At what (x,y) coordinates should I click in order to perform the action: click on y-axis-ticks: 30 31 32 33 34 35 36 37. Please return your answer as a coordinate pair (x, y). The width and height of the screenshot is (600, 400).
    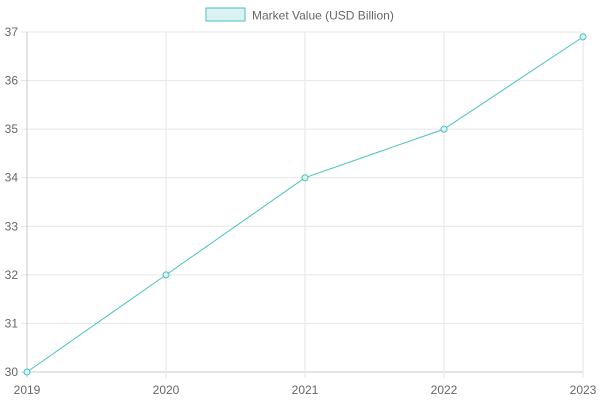
    Looking at the image, I should click on (12, 202).